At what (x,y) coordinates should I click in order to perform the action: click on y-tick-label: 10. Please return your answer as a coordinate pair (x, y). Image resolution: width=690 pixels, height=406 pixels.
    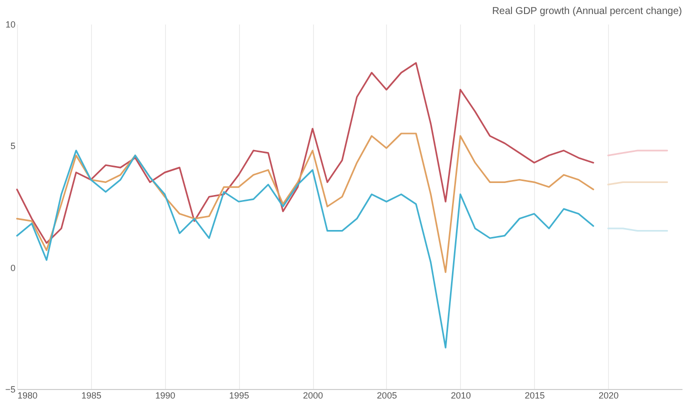
    Looking at the image, I should click on (10, 25).